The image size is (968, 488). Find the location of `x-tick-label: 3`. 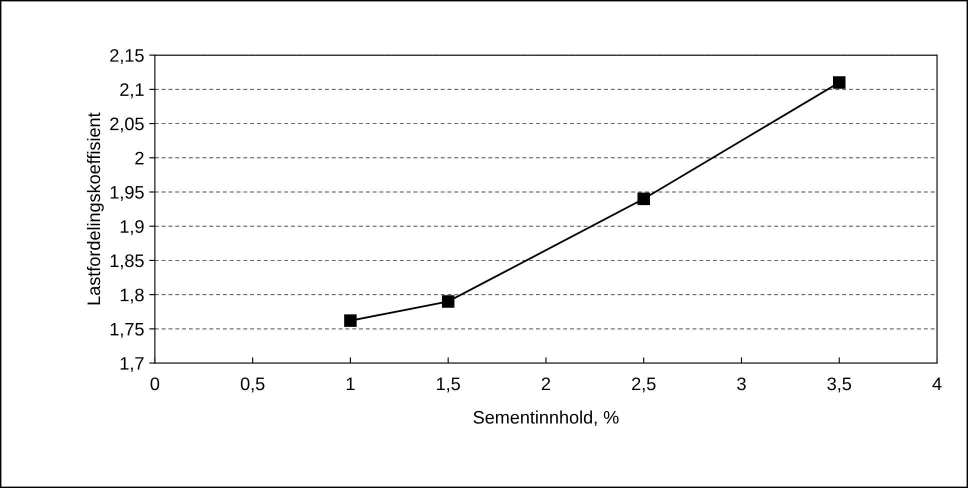

x-tick-label: 3 is located at coordinates (741, 383).